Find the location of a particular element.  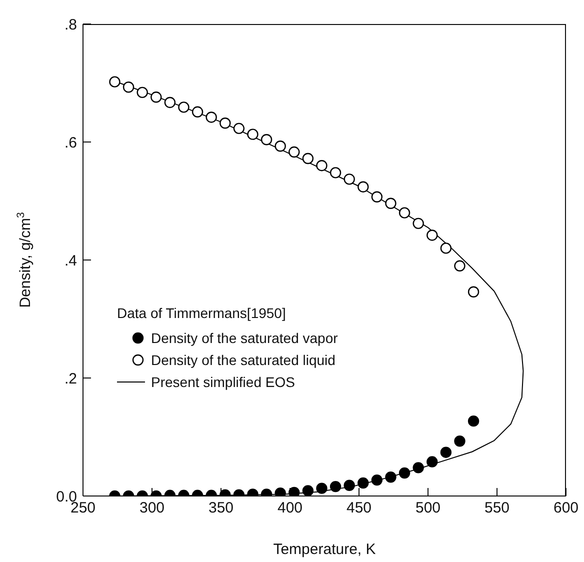

x-tick-label: 350 is located at coordinates (221, 508).